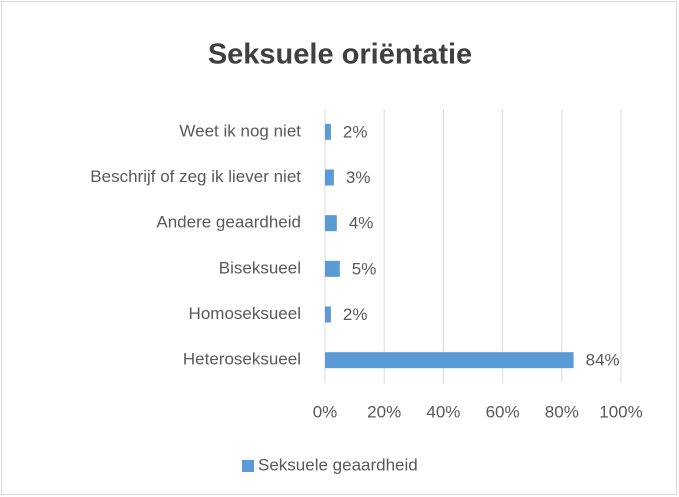 The image size is (679, 497). I want to click on y-tick-label: Homoseksueel, so click(245, 313).